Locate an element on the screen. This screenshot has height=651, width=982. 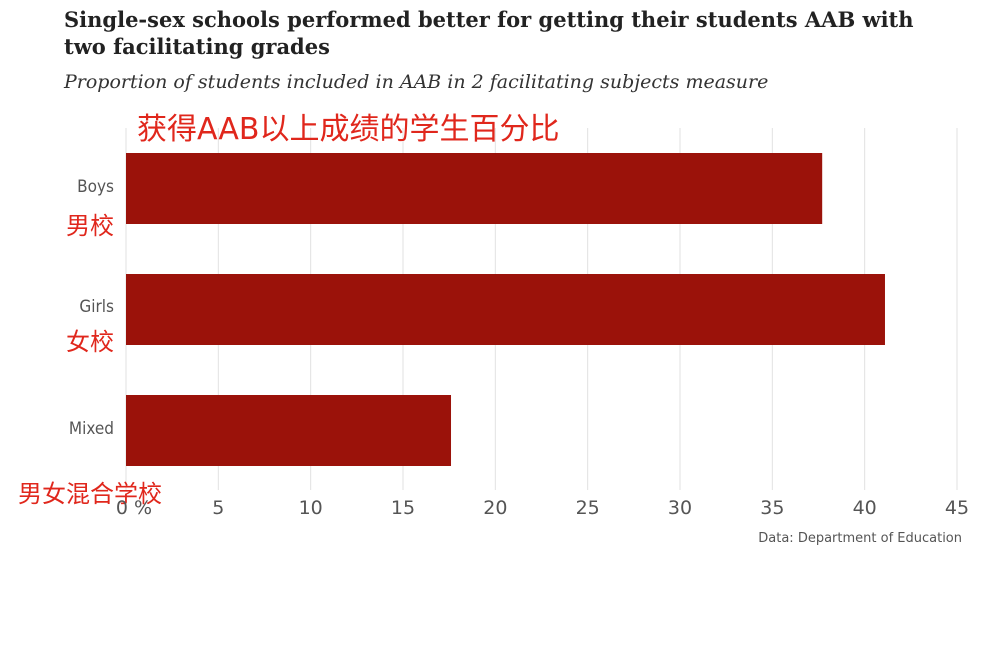
category-label-girls: Girls is located at coordinates (96, 307).